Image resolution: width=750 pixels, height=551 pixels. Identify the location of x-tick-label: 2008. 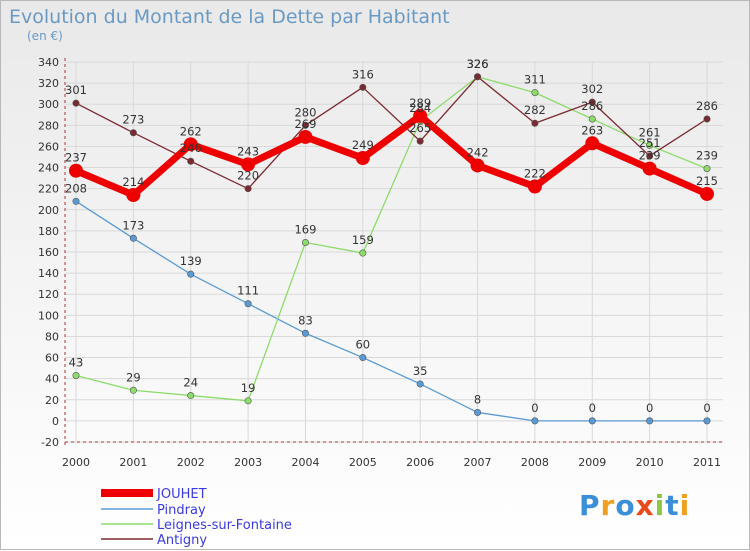
(535, 462).